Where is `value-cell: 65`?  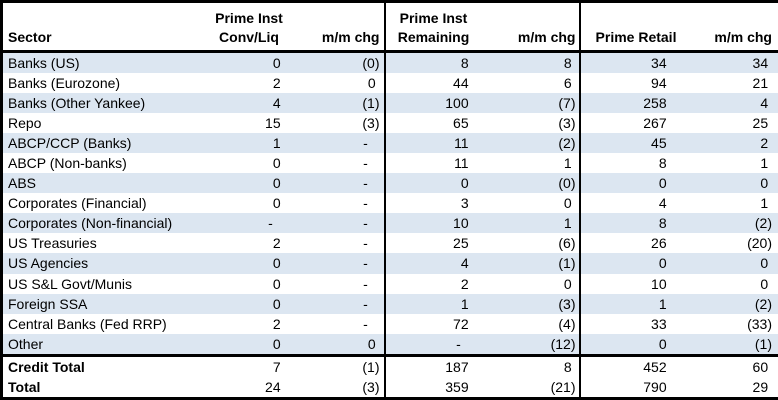
value-cell: 65 is located at coordinates (432, 123).